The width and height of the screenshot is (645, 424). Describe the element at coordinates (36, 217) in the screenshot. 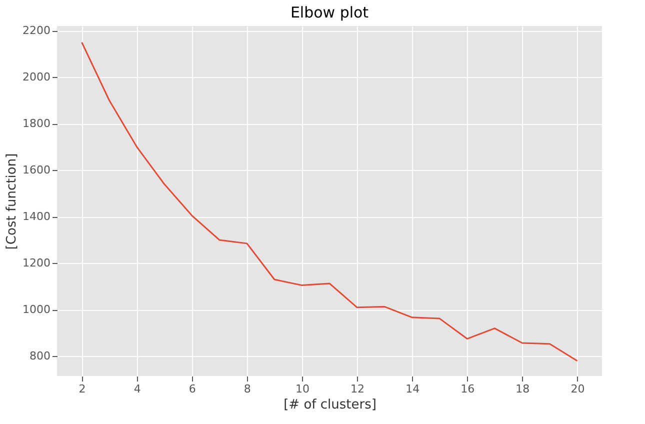

I see `y-tick-label: 1400` at that location.